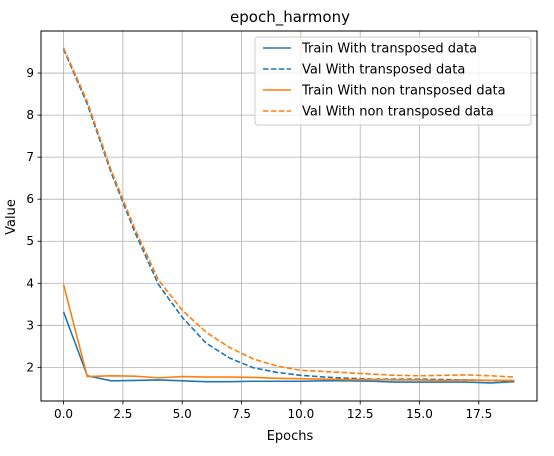 The height and width of the screenshot is (456, 554). Describe the element at coordinates (398, 112) in the screenshot. I see `legend-label: Val With non transposed data` at that location.